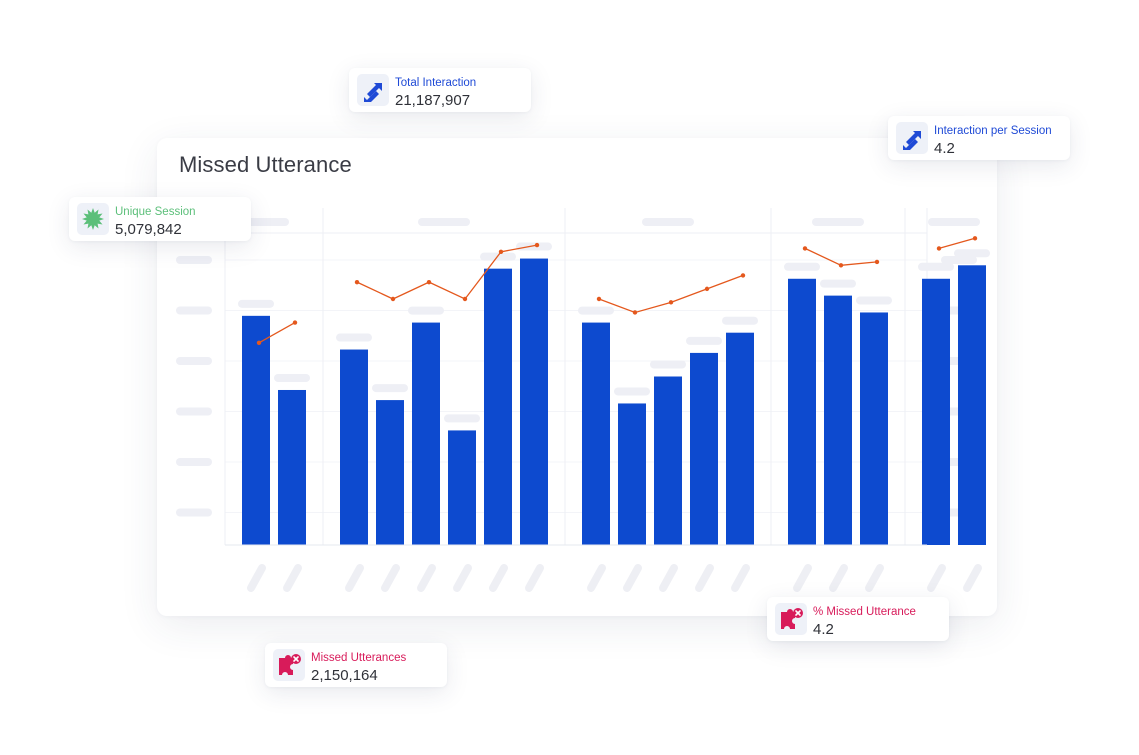 Image resolution: width=1139 pixels, height=755 pixels. I want to click on starburst-icon, so click(93, 219).